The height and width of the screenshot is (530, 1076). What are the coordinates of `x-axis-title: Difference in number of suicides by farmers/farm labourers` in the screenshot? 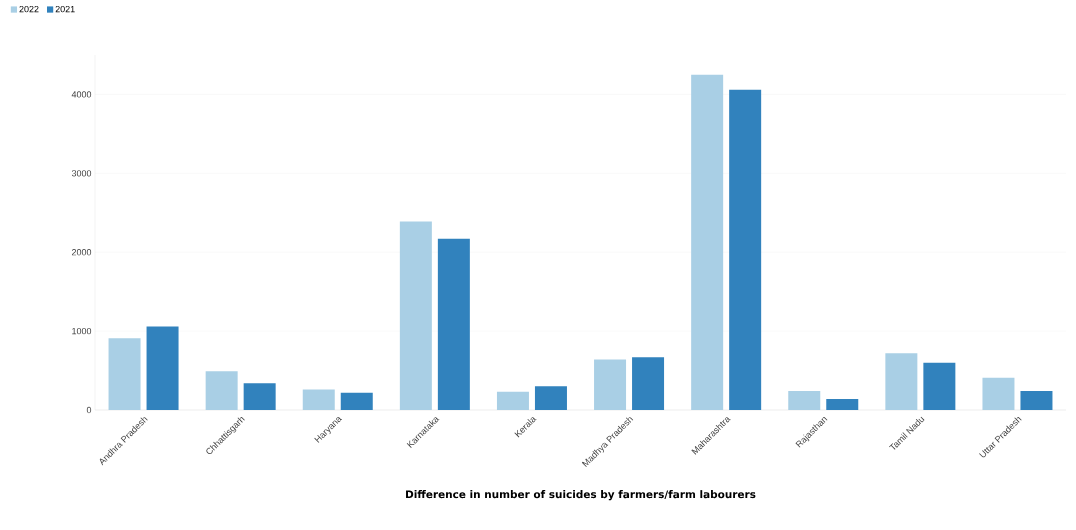 It's located at (581, 495).